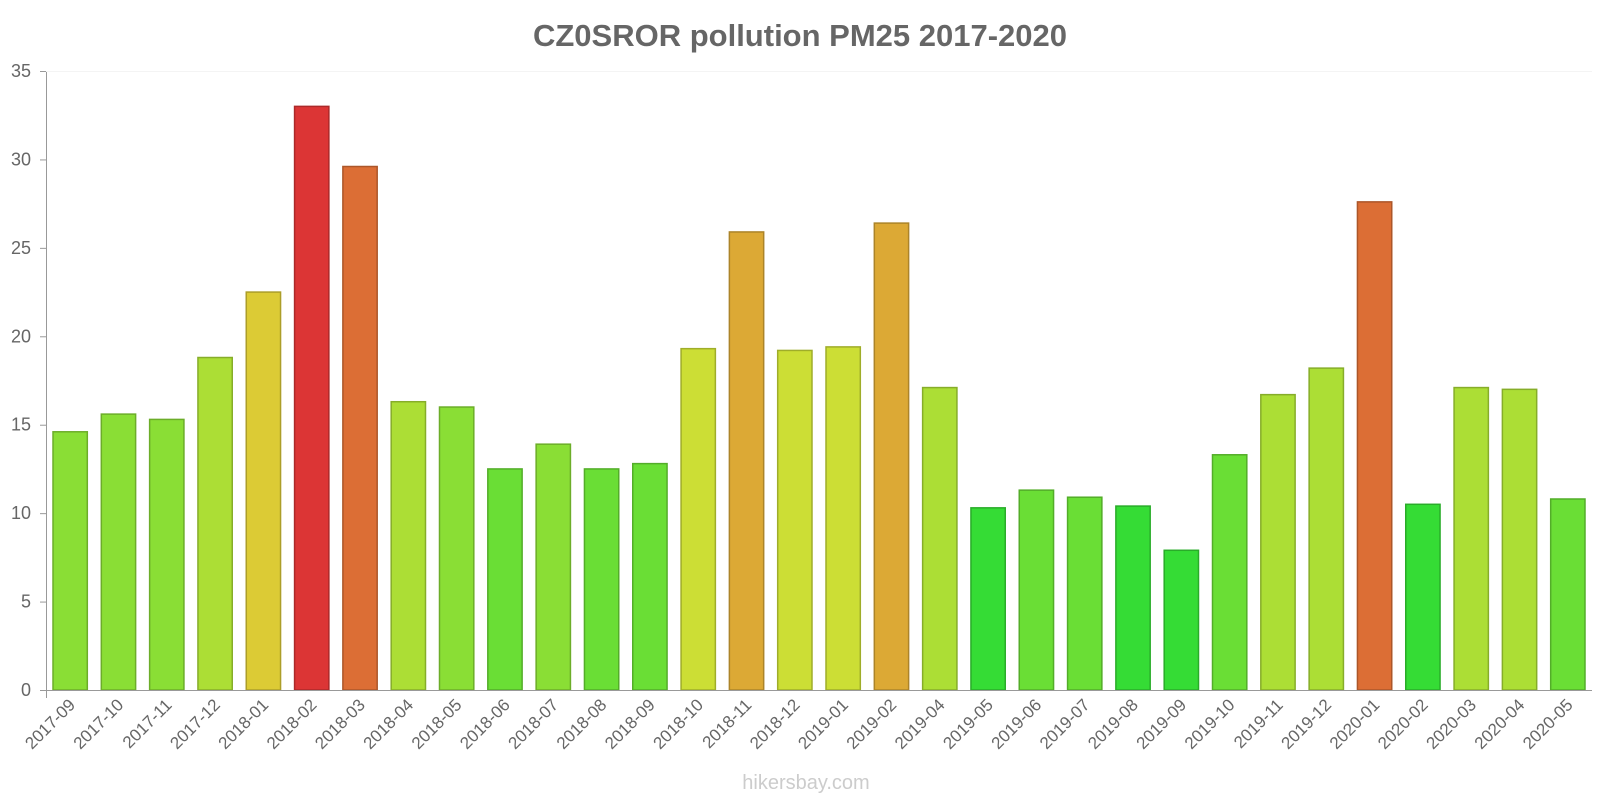  What do you see at coordinates (1451, 724) in the screenshot?
I see `x-tick-label: 2020-03` at bounding box center [1451, 724].